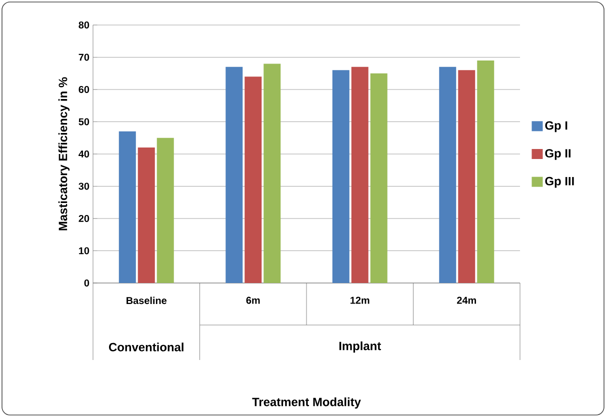 The height and width of the screenshot is (417, 606). Describe the element at coordinates (84, 122) in the screenshot. I see `y-tick-label: 50` at that location.